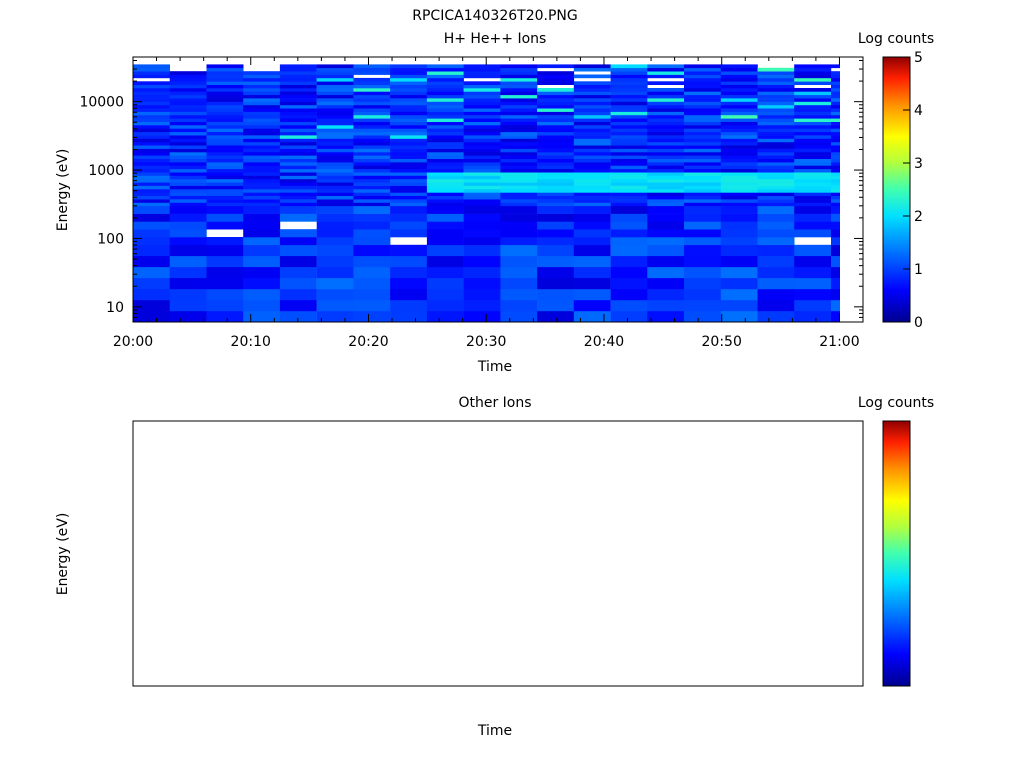  Describe the element at coordinates (918, 217) in the screenshot. I see `colorbar-tick-label: 2` at that location.